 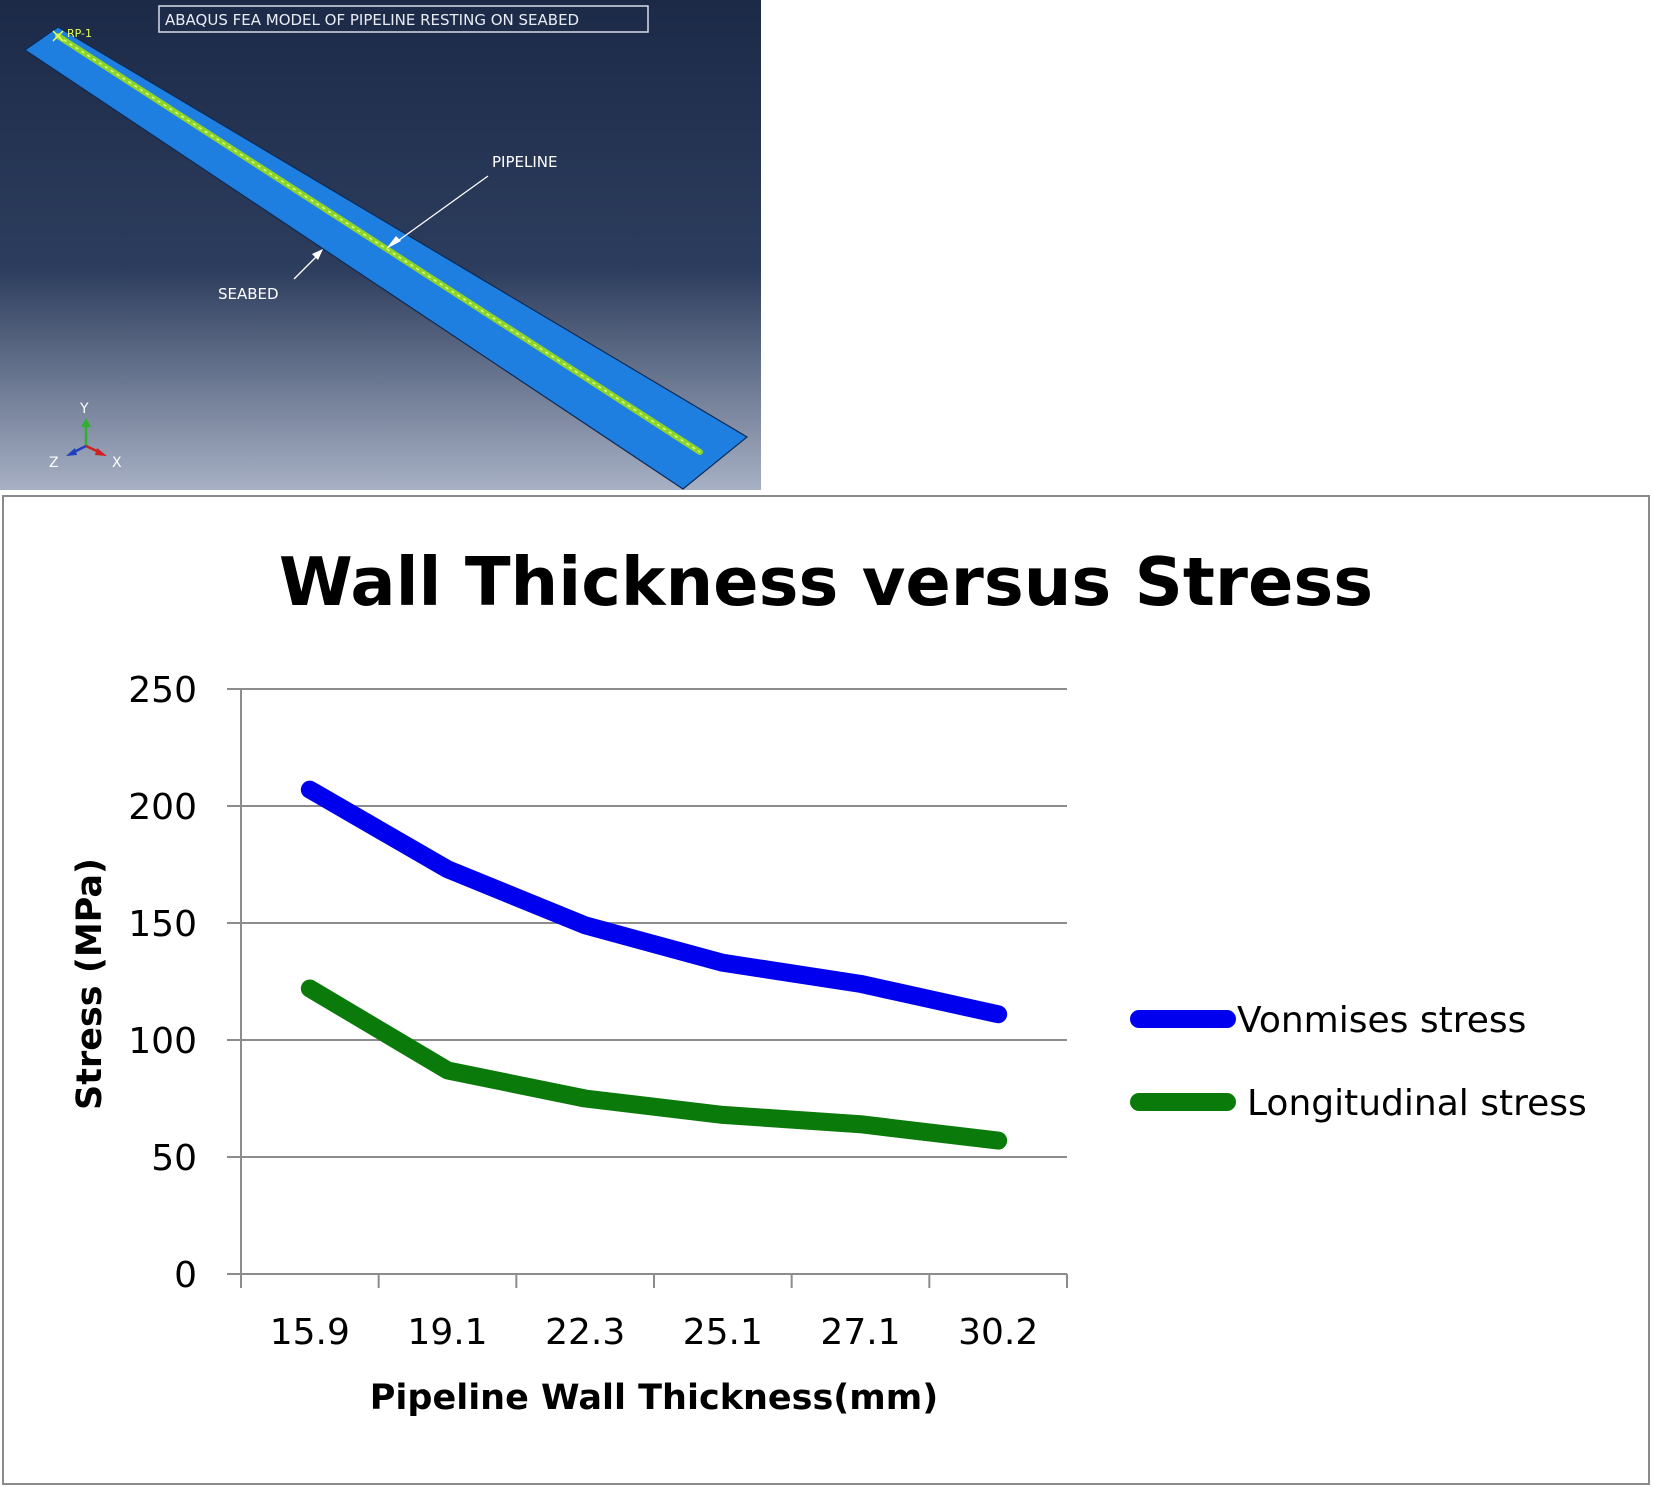 What do you see at coordinates (826, 582) in the screenshot?
I see `chart-title: Wall Thickness versus Stress` at bounding box center [826, 582].